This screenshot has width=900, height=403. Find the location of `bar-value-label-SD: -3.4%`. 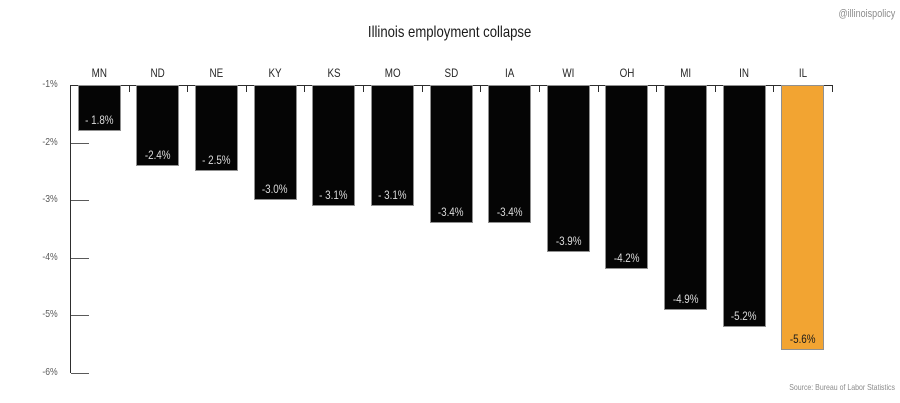

bar-value-label-SD: -3.4% is located at coordinates (451, 212).